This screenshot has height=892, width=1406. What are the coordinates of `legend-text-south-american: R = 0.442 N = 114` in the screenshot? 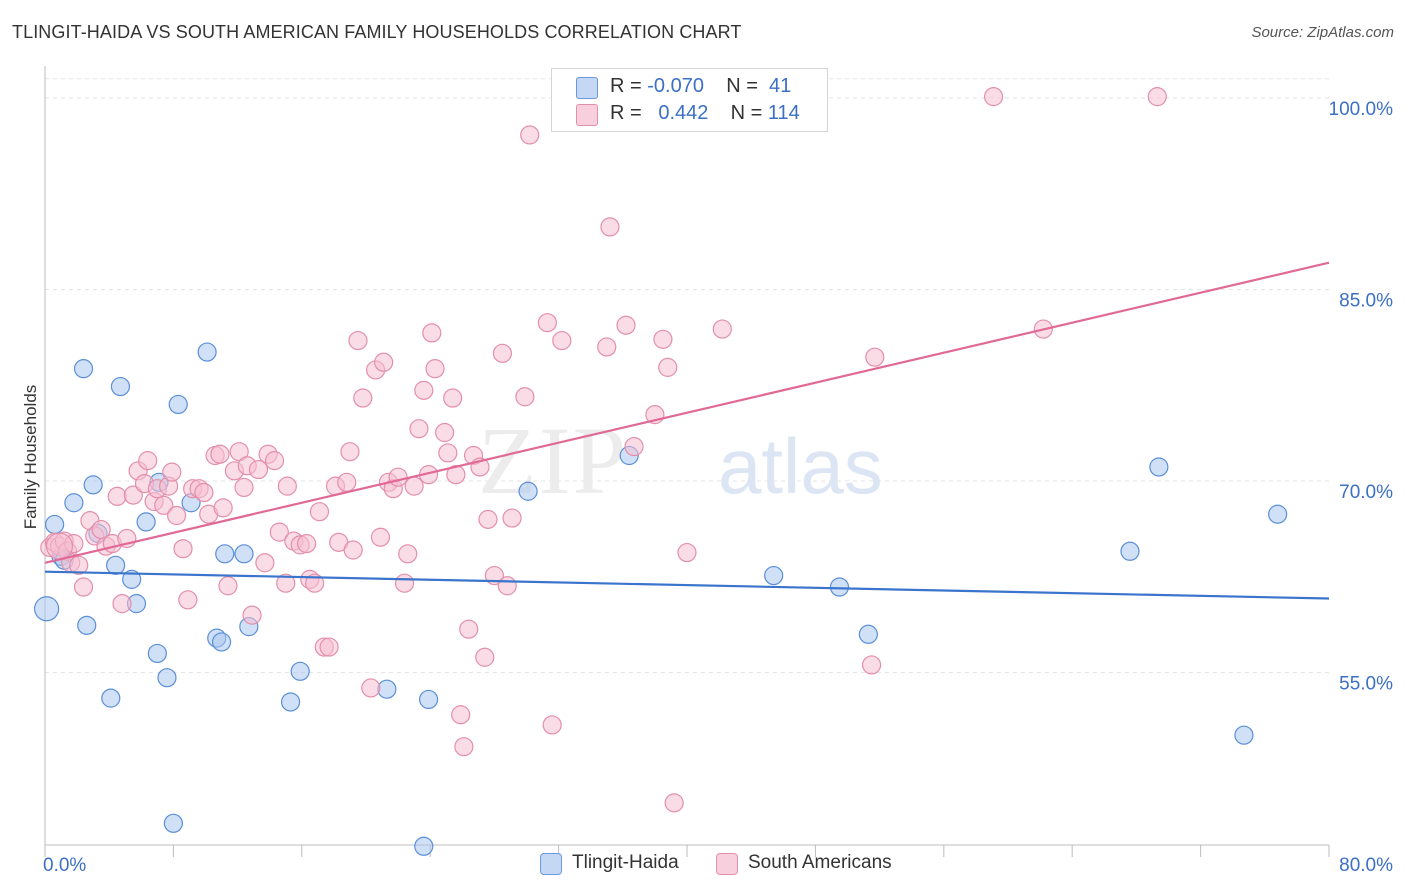 It's located at (705, 113).